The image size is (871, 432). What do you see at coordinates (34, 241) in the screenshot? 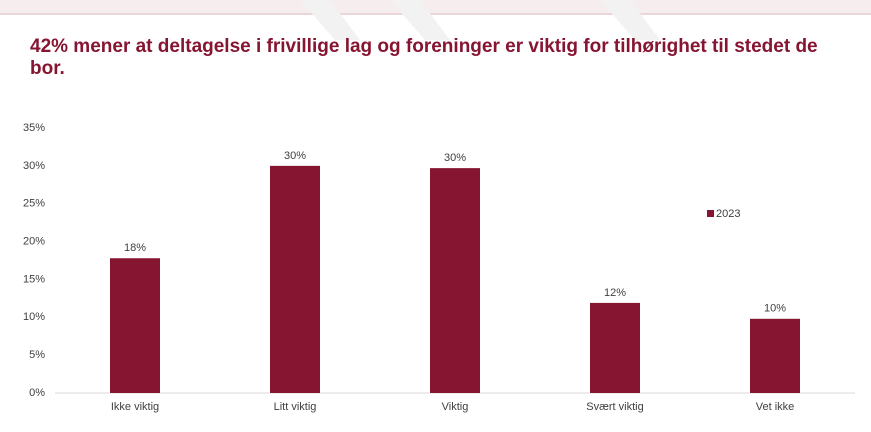
I see `y-tick-label: 20%` at bounding box center [34, 241].